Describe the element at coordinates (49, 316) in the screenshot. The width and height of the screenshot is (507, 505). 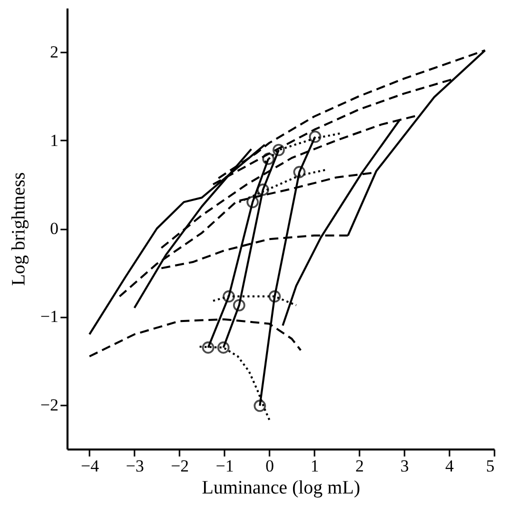
I see `y-tick-label: −1` at that location.